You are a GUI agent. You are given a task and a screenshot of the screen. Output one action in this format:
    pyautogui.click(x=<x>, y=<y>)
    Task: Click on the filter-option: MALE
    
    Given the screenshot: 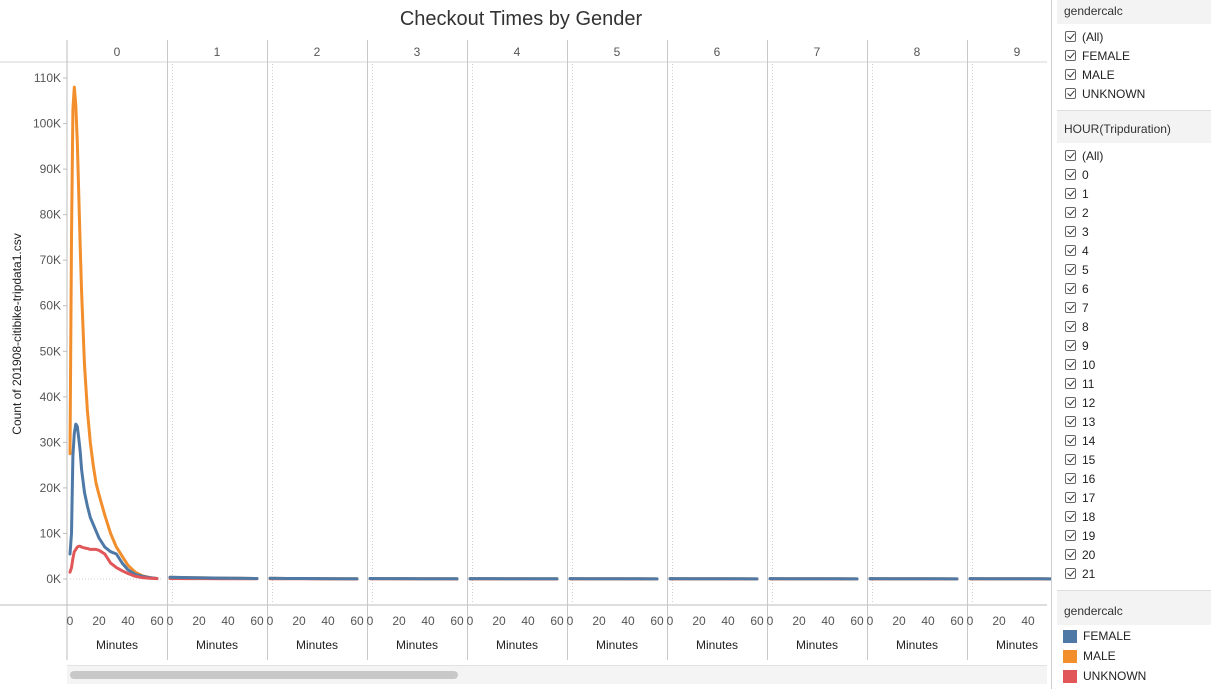 What is the action you would take?
    pyautogui.click(x=1134, y=74)
    